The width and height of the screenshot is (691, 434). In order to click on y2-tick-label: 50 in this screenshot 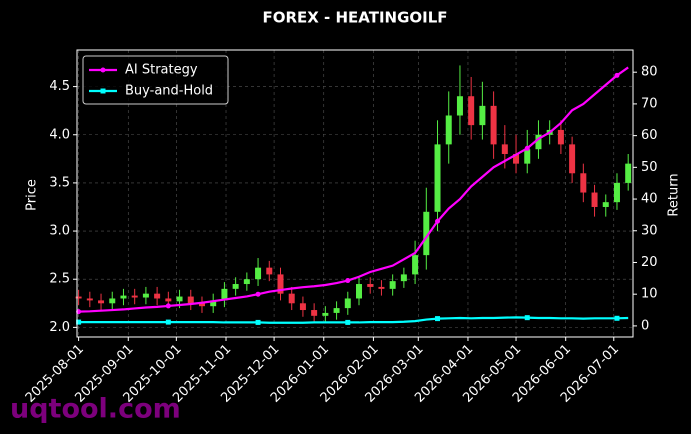, I will do `click(649, 167)`.